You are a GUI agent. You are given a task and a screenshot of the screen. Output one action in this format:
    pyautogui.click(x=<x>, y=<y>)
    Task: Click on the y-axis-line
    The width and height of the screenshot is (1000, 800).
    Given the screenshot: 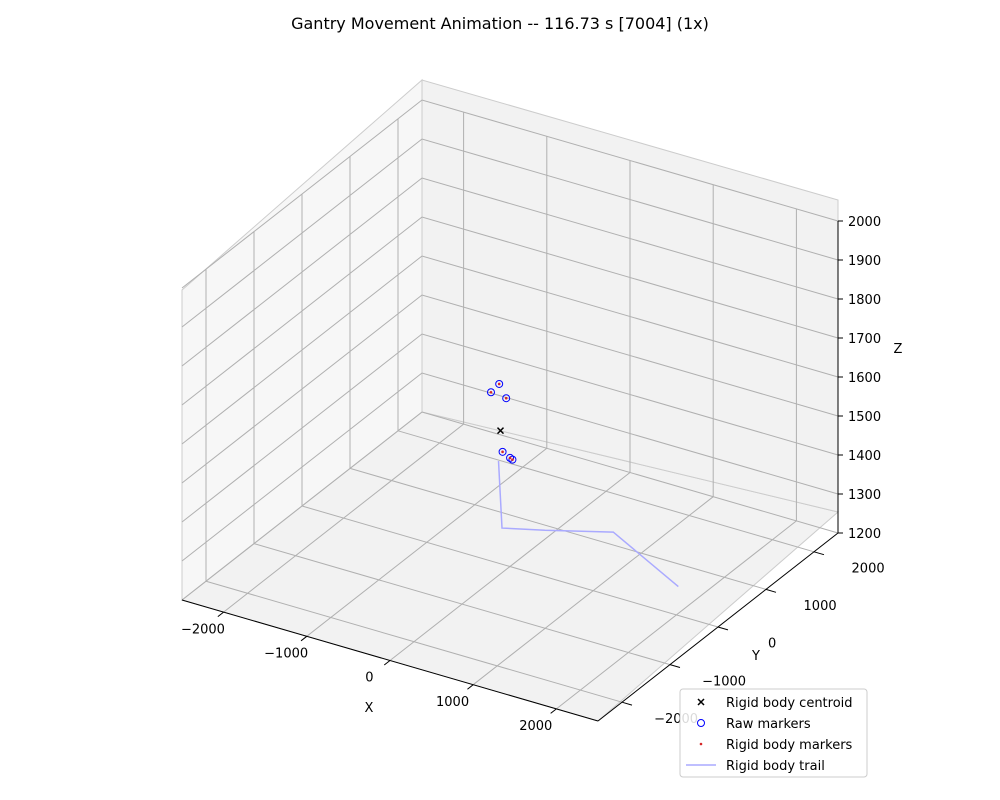 What is the action you would take?
    pyautogui.click(x=718, y=627)
    